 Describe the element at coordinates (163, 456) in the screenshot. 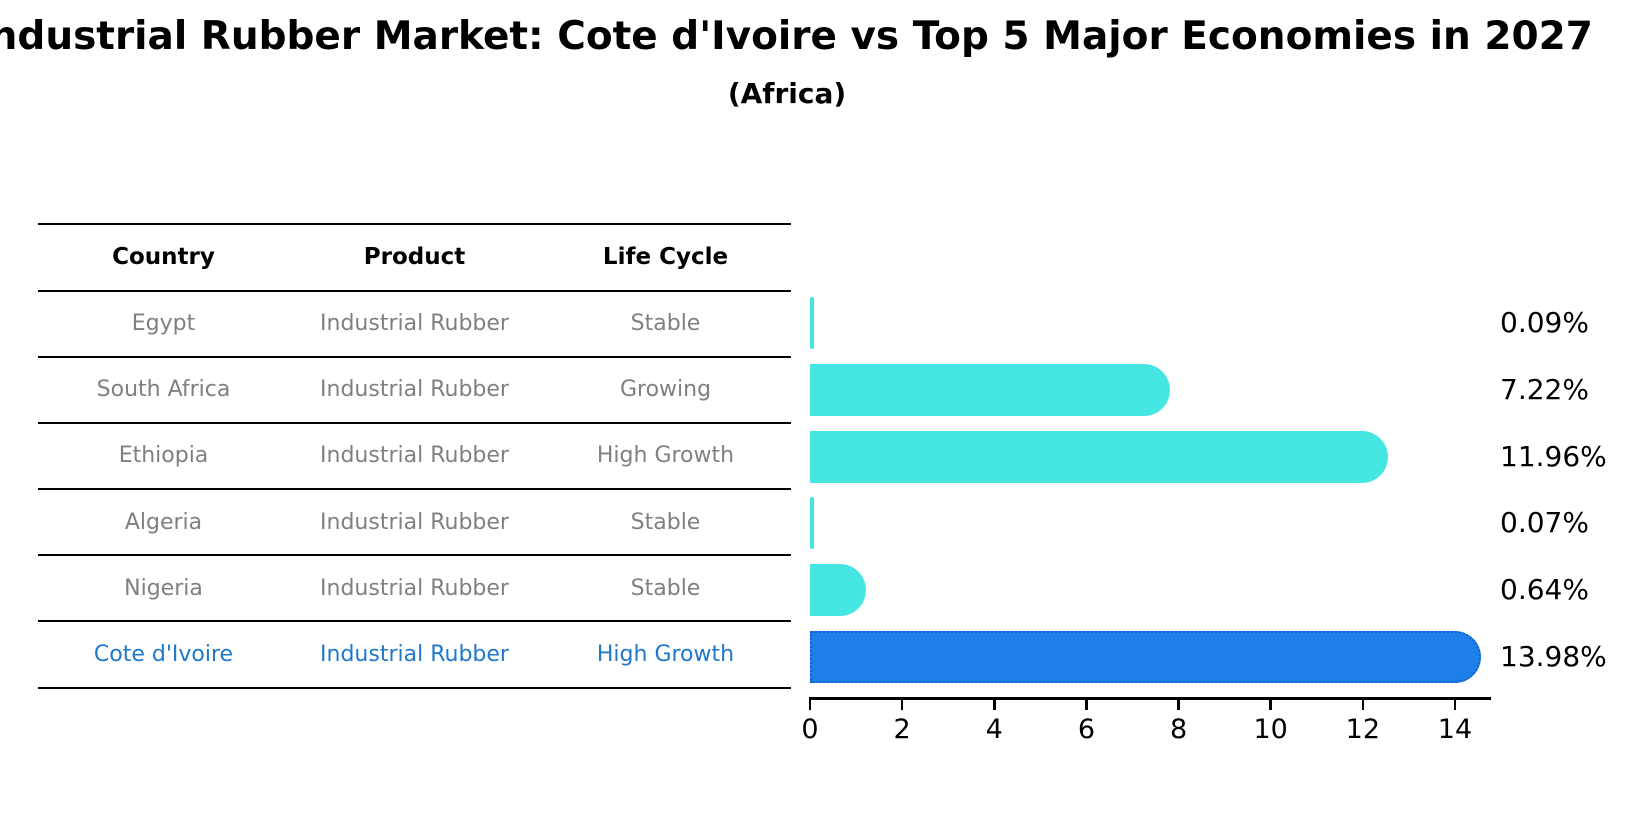

I see `table-cell-country: Ethiopia` at that location.